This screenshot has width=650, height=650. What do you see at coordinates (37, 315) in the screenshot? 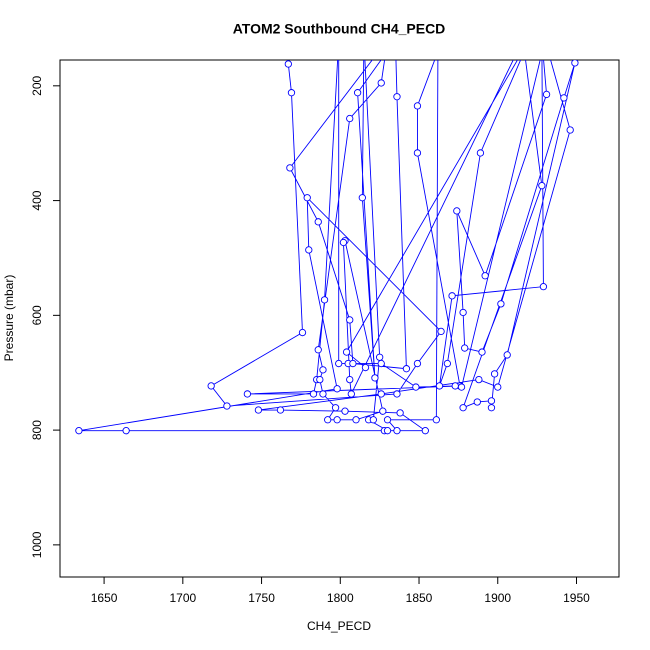
I see `y-tick-label: 600` at bounding box center [37, 315].